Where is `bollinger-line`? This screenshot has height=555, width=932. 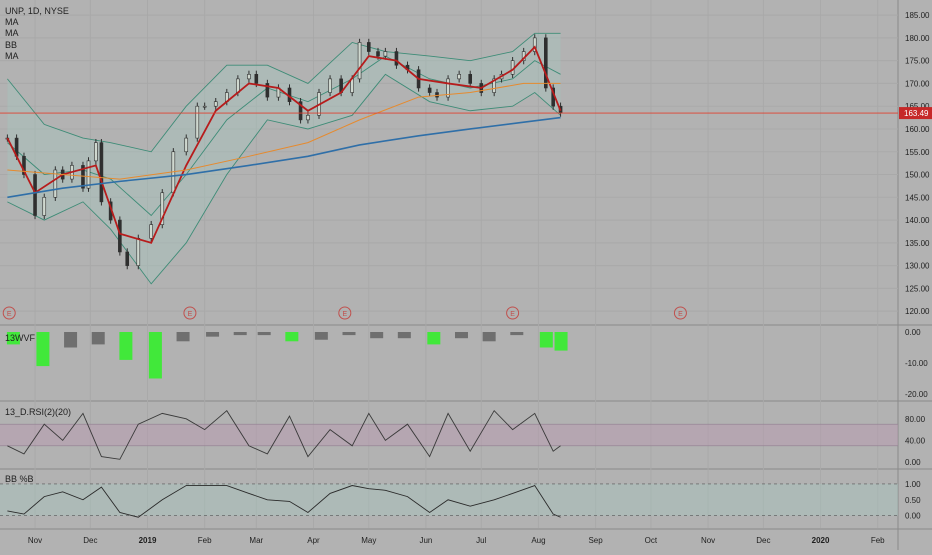 bollinger-line is located at coordinates (284, 92).